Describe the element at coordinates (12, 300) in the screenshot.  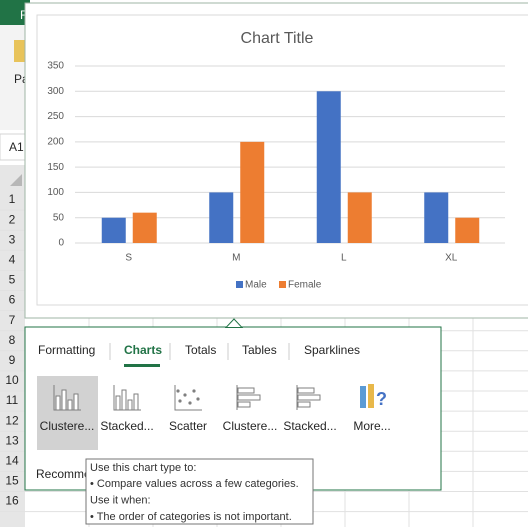
I see `row-number: 6` at that location.